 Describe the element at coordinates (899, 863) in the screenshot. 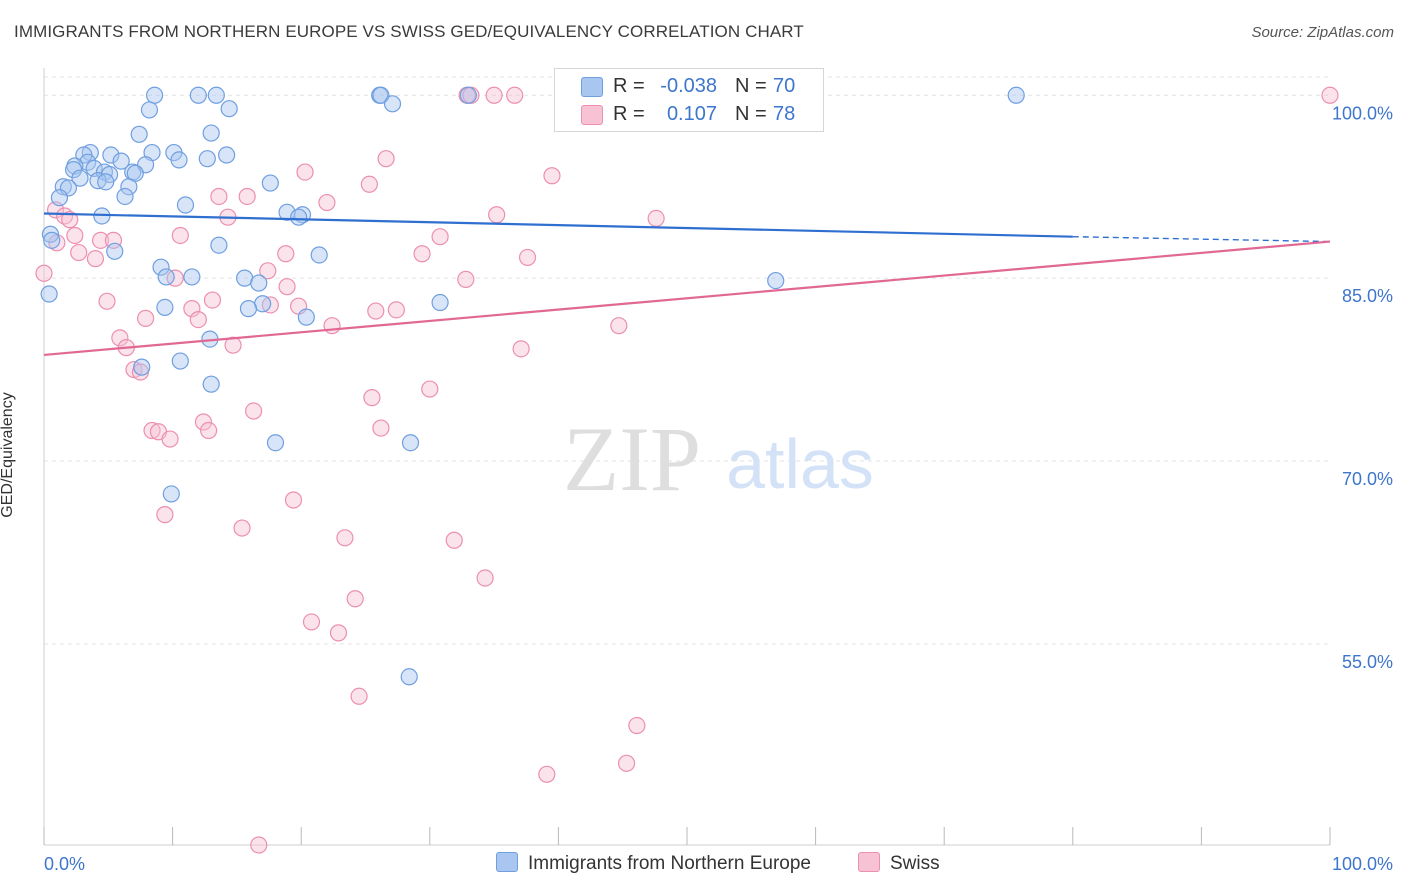

I see `legend-item-swiss: Swiss` at that location.